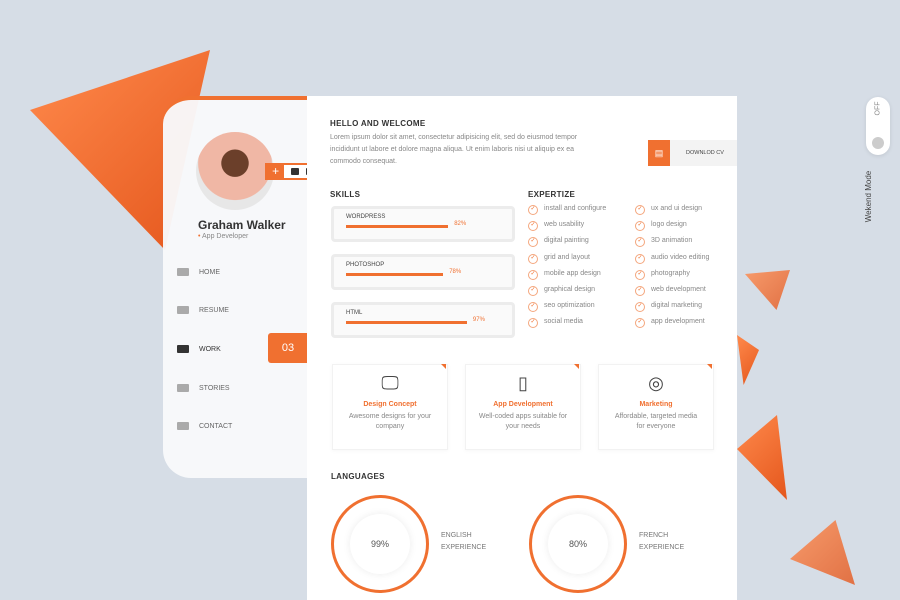  Describe the element at coordinates (276, 171) in the screenshot. I see `plus-button: +` at that location.